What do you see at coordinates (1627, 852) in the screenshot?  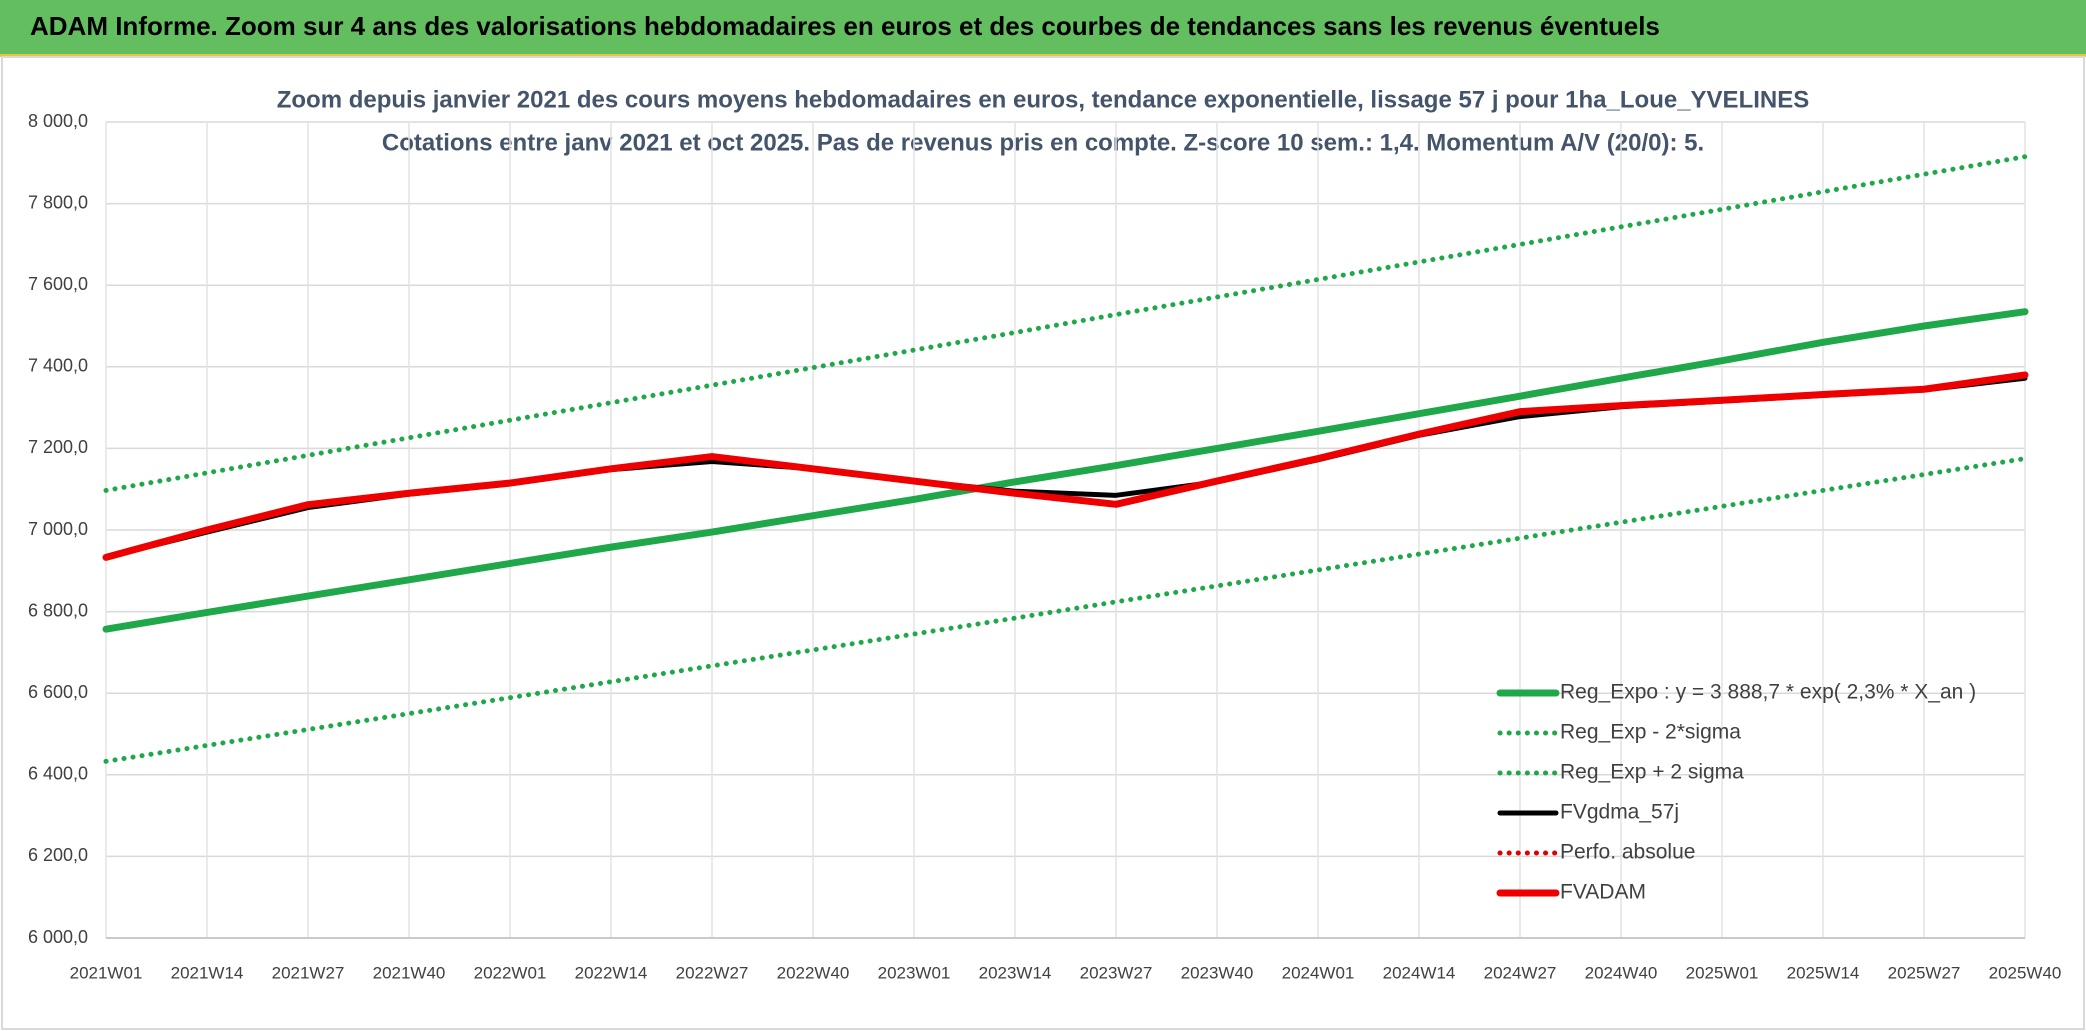 I see `legend-label: Perfo. absolue` at bounding box center [1627, 852].